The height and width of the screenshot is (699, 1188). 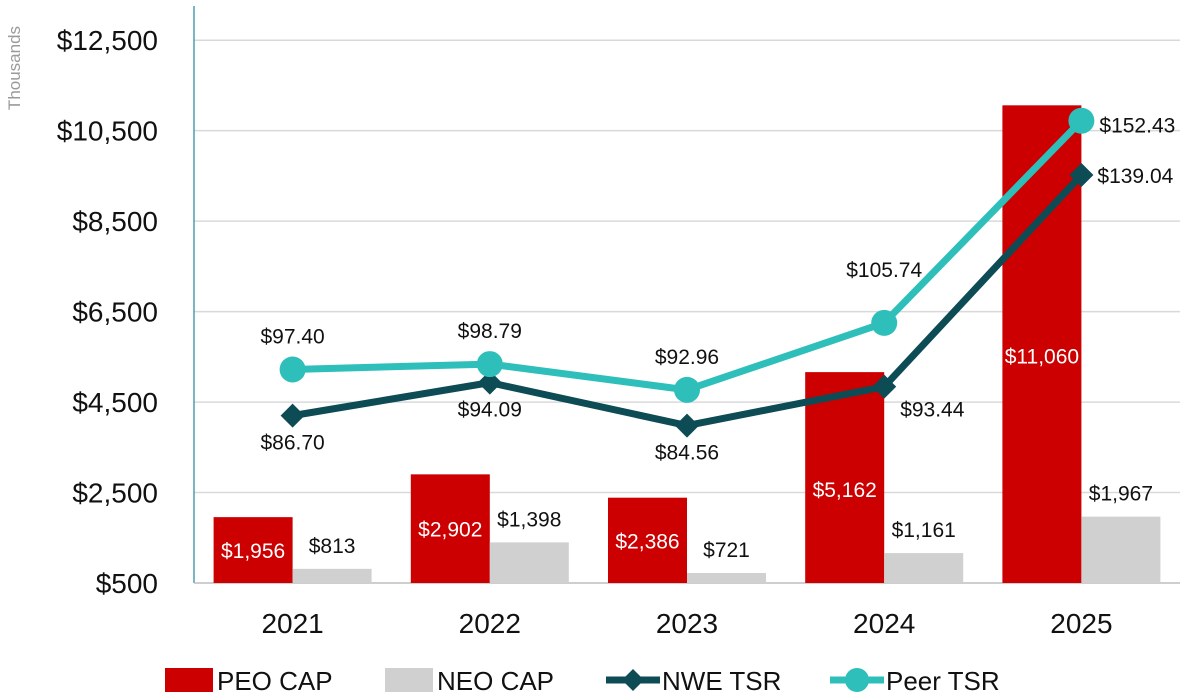 I want to click on marker-peer-tsr-2022, so click(x=489, y=364).